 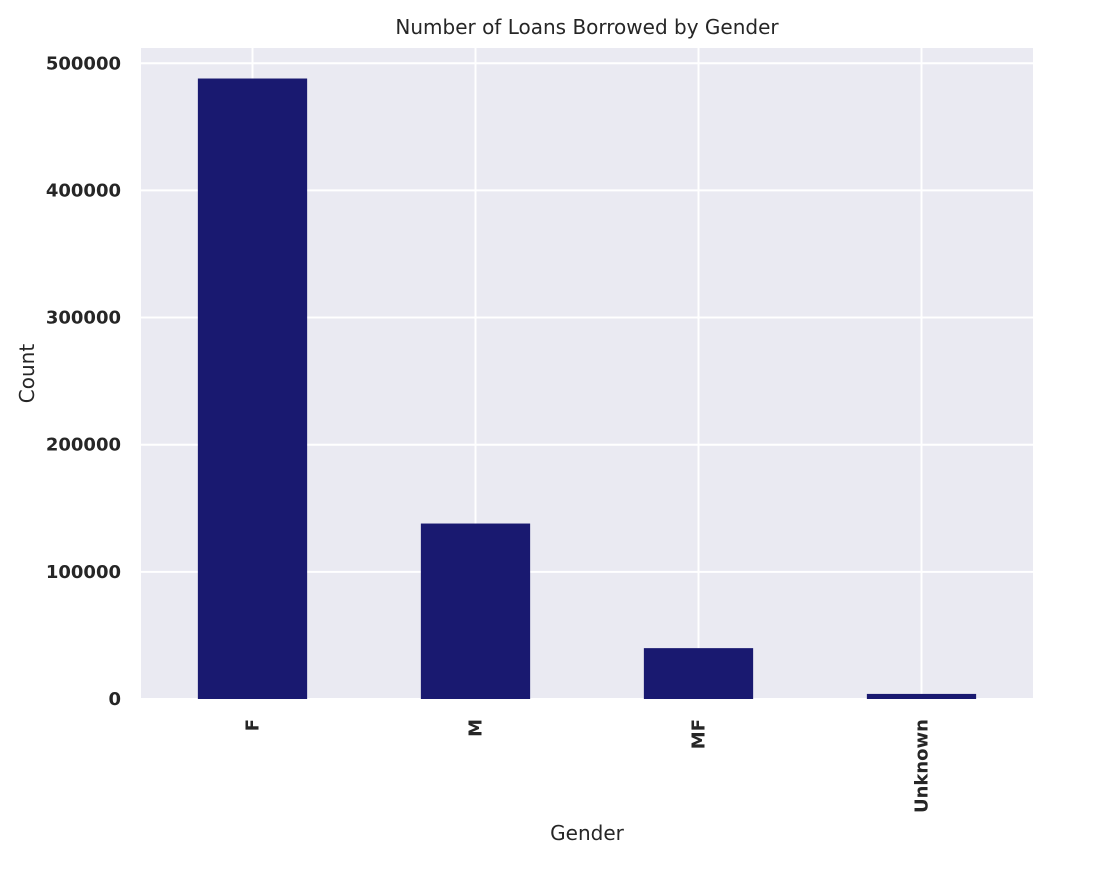 What do you see at coordinates (252, 388) in the screenshot?
I see `bar-f` at bounding box center [252, 388].